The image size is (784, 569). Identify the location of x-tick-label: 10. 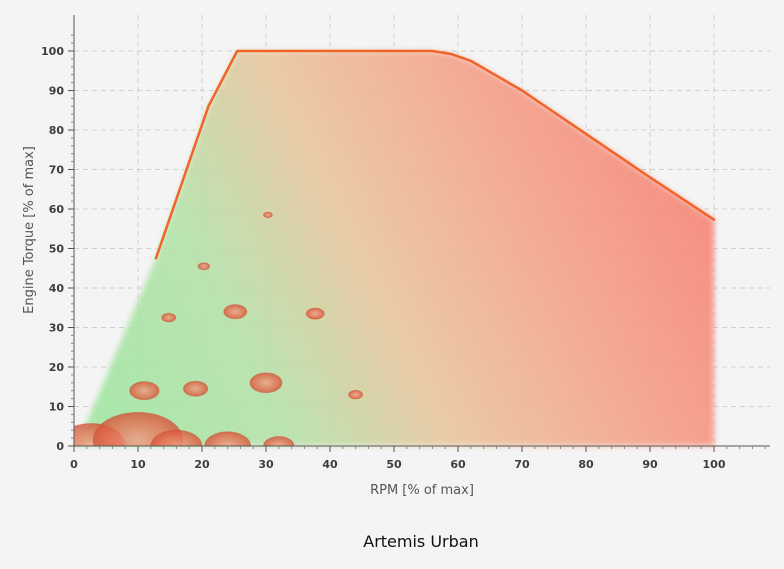
(138, 464).